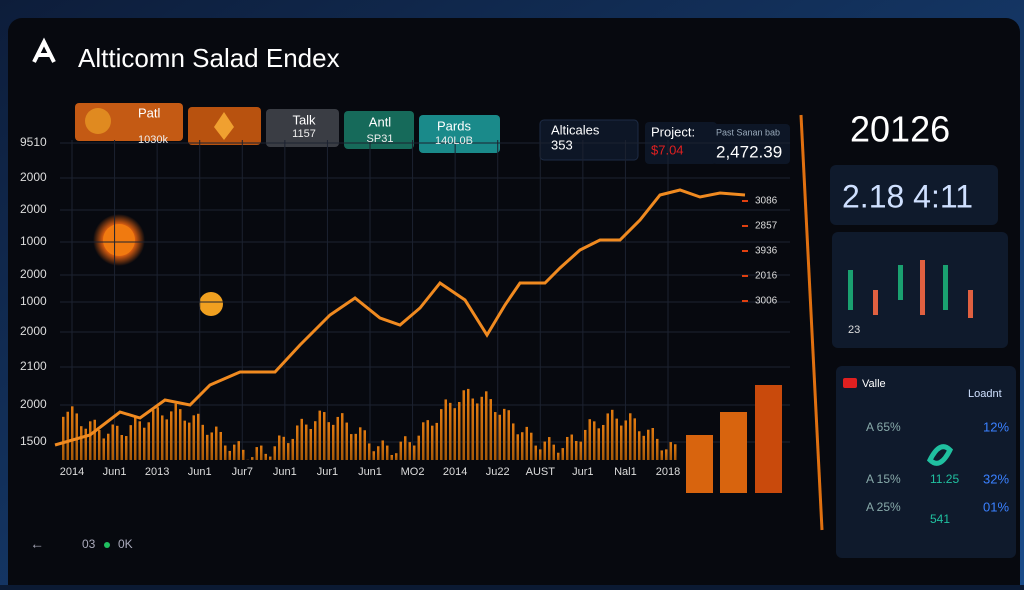 Image resolution: width=1024 pixels, height=590 pixels. I want to click on x-label: Jur1, so click(327, 472).